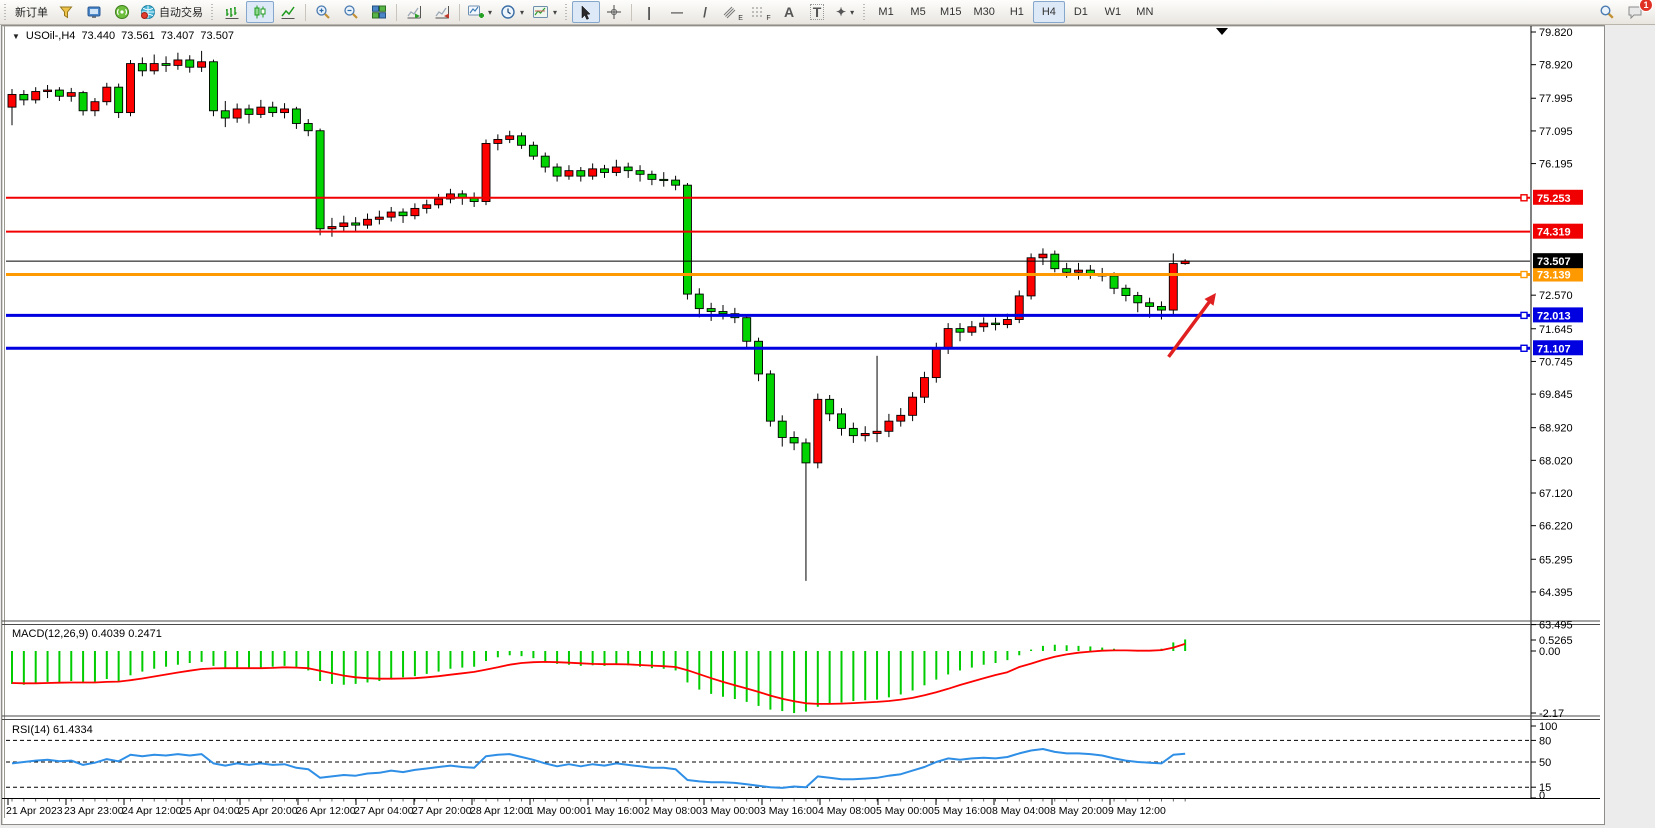  I want to click on search-button, so click(1607, 12).